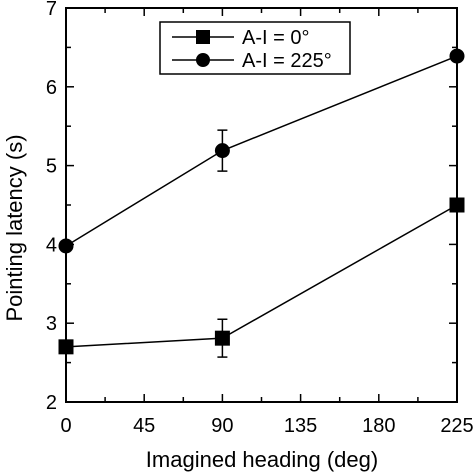 The image size is (474, 474). I want to click on y-tick-label: 5, so click(51, 167).